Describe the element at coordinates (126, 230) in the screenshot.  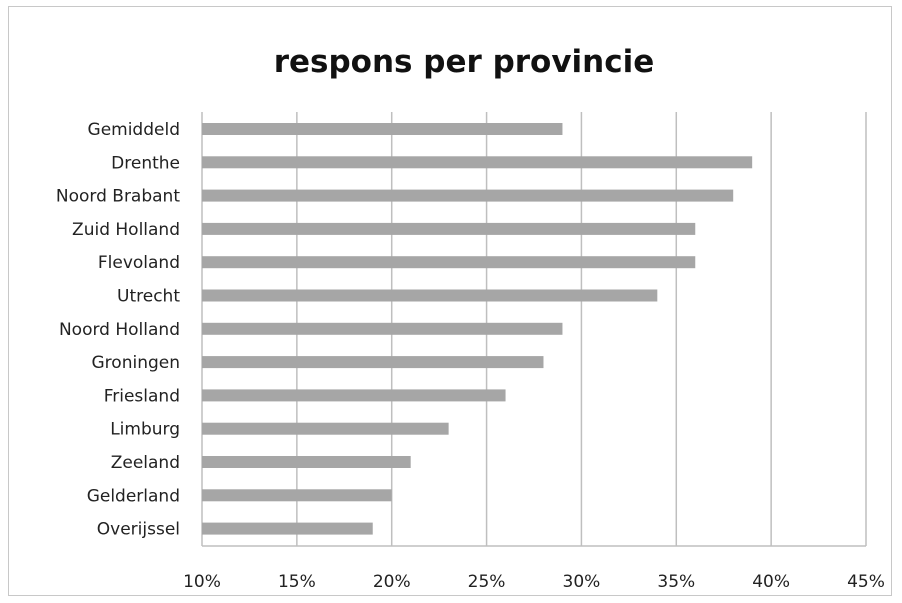
I see `category-label: Zuid Holland` at that location.